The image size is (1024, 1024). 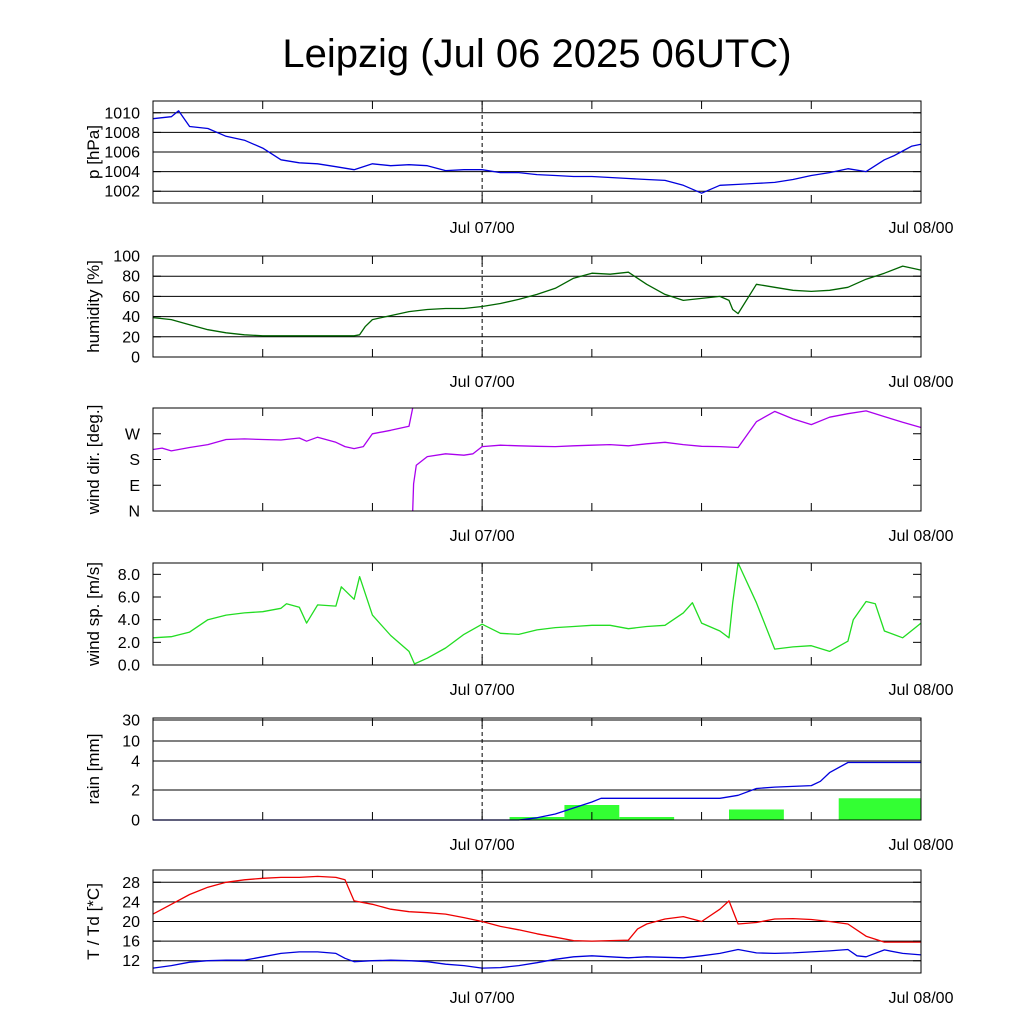 What do you see at coordinates (129, 643) in the screenshot?
I see `y-tick-label: 2.0` at bounding box center [129, 643].